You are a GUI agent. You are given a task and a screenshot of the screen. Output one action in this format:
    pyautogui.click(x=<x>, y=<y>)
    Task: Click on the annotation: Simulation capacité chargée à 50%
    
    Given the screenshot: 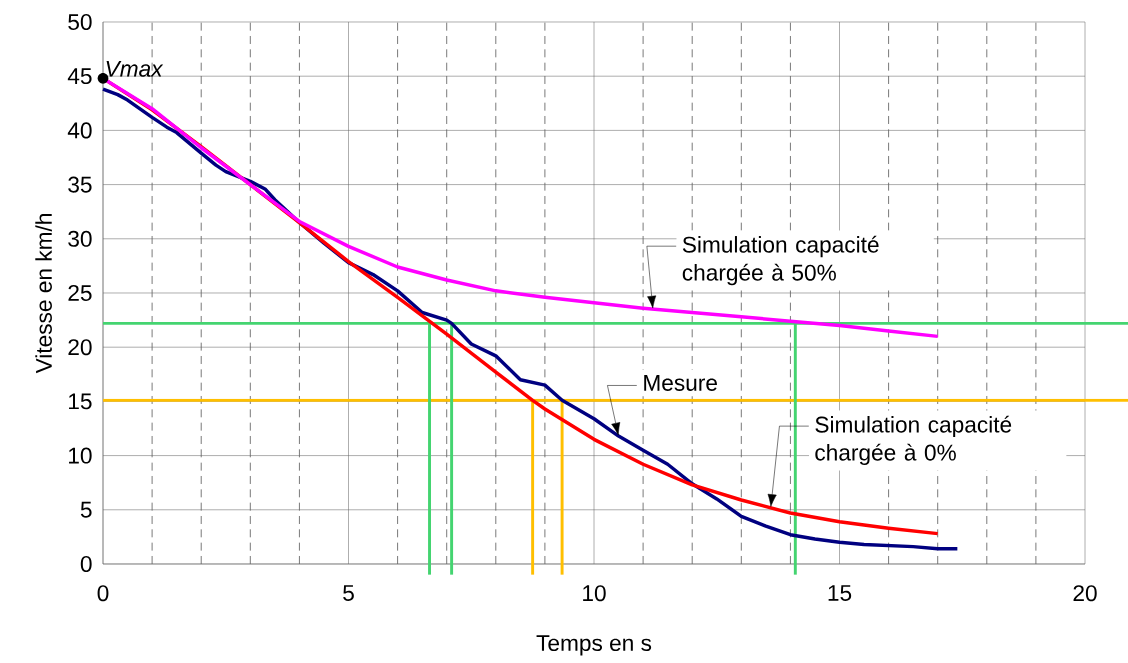 What is the action you would take?
    pyautogui.click(x=780, y=260)
    